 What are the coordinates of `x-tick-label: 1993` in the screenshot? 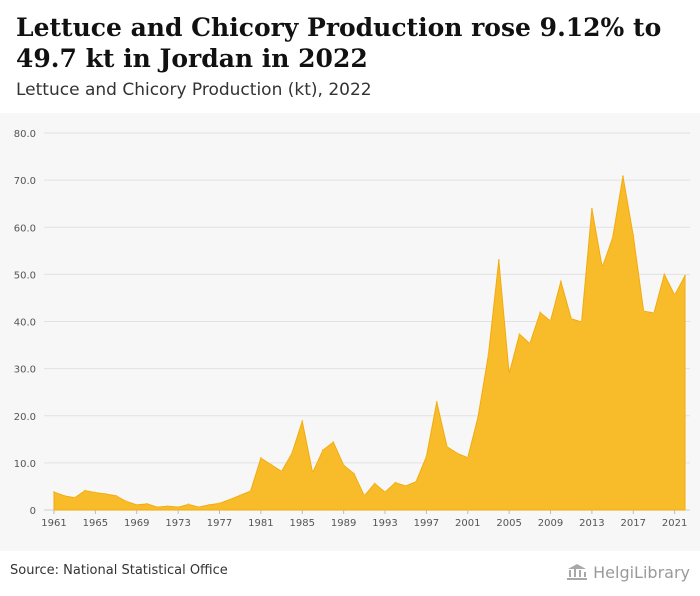 It's located at (384, 523).